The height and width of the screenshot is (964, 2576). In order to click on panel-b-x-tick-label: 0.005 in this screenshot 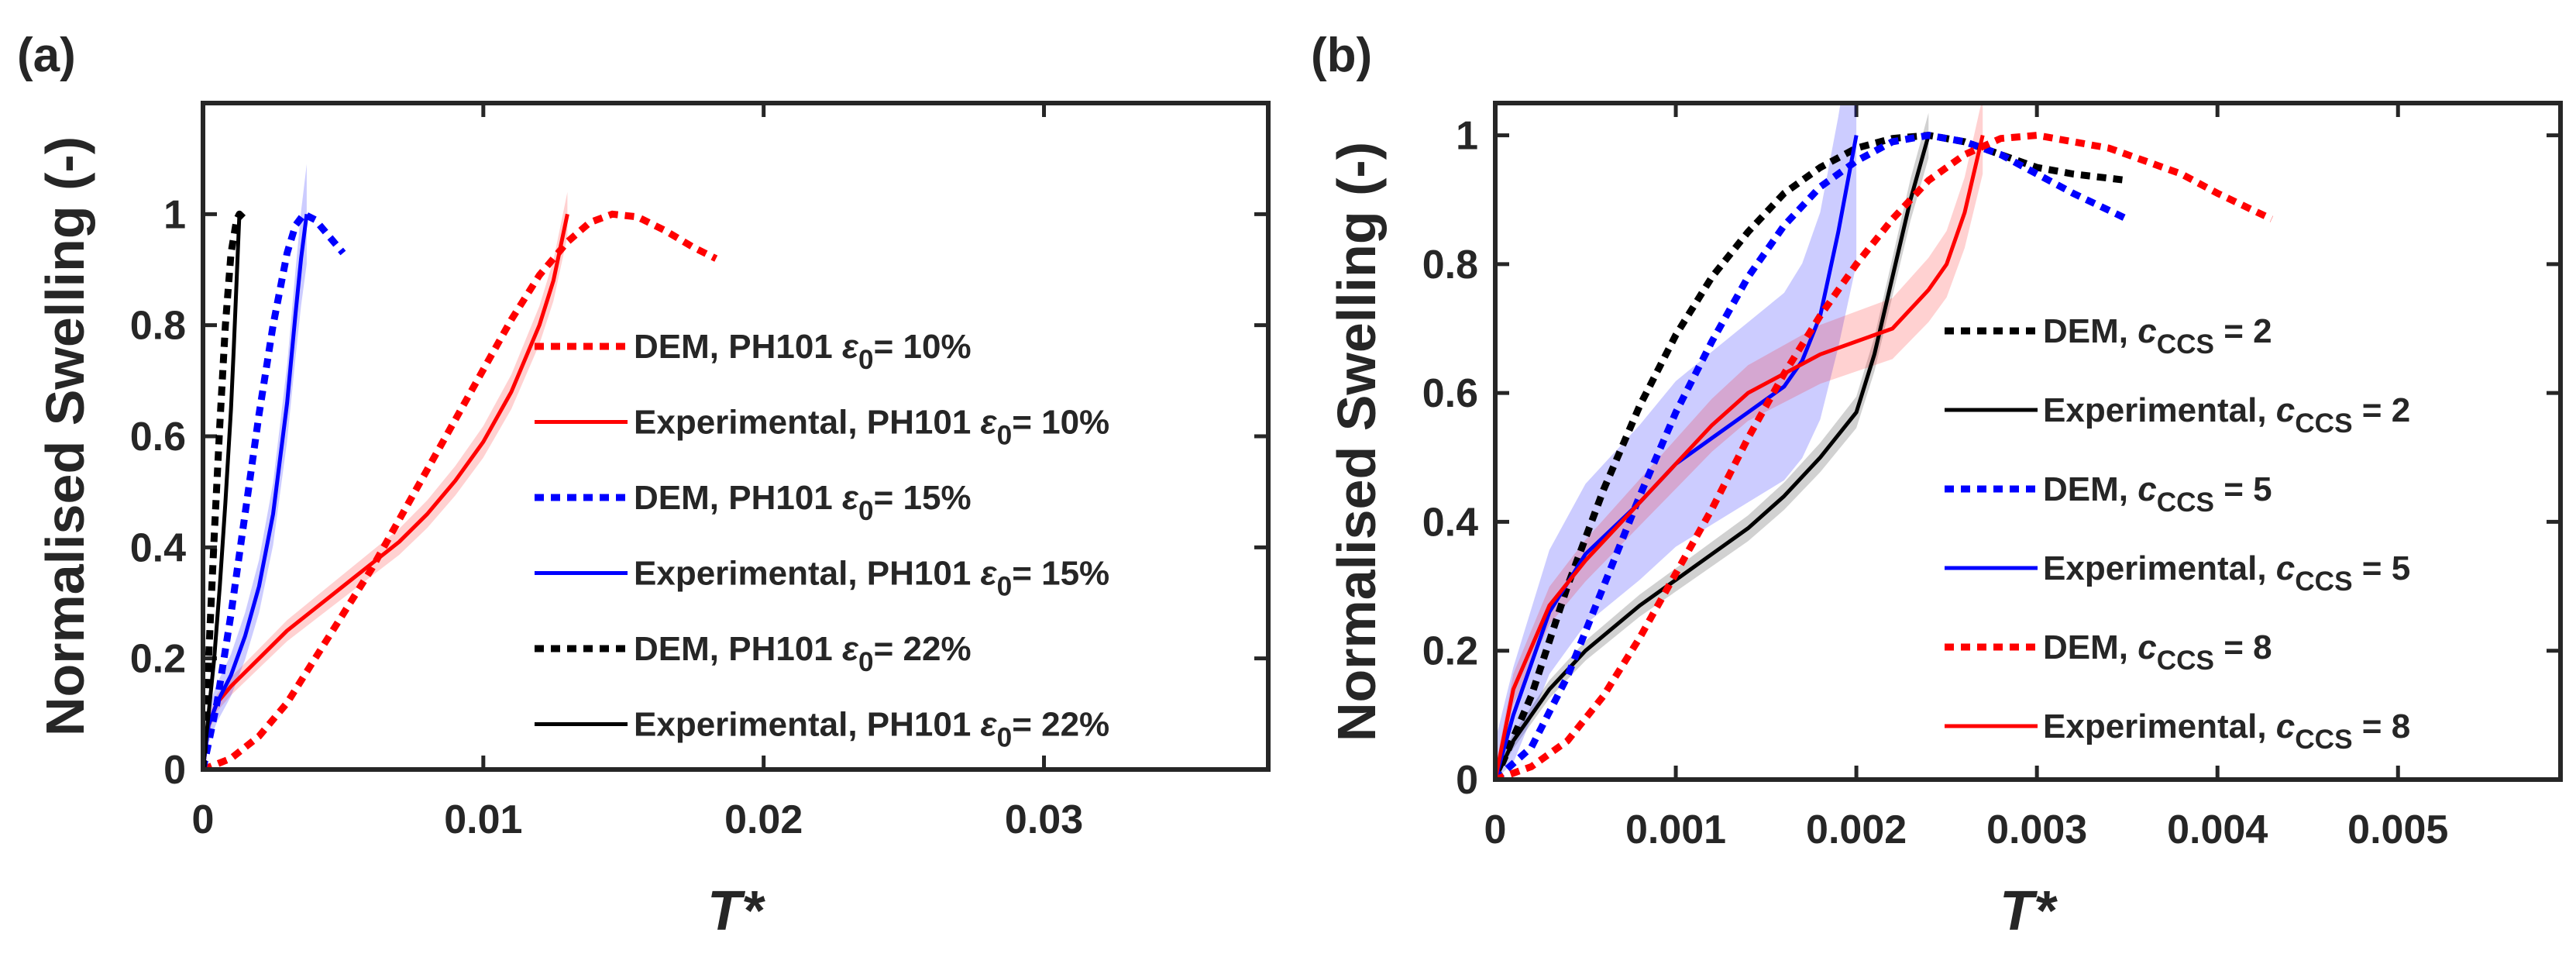, I will do `click(2397, 830)`.